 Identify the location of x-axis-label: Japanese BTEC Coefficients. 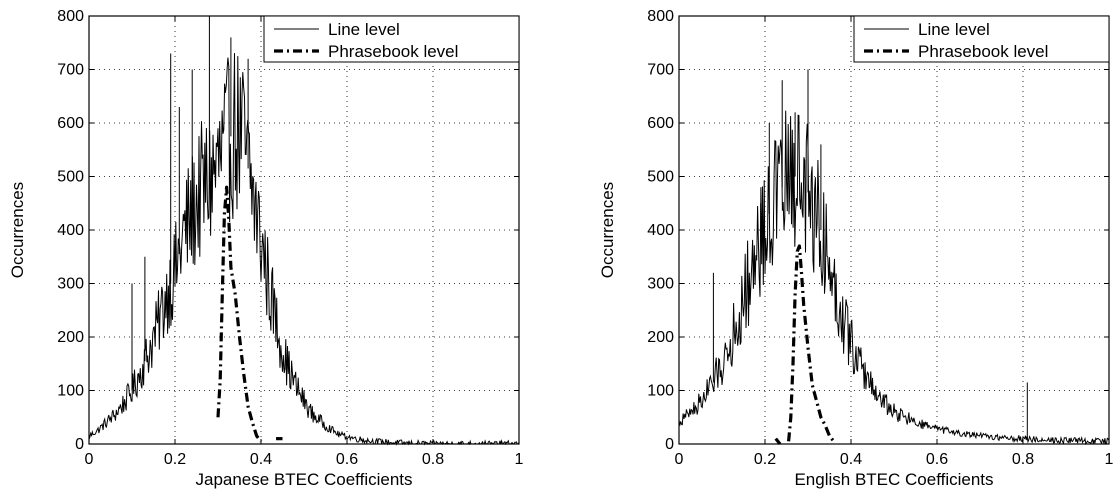
(303, 479).